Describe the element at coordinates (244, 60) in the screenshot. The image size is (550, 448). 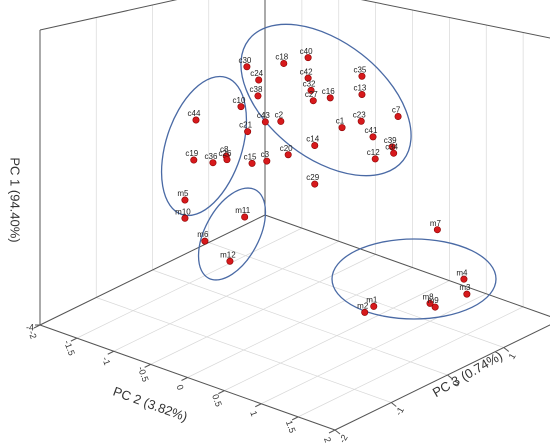
I see `point-label: c30` at that location.